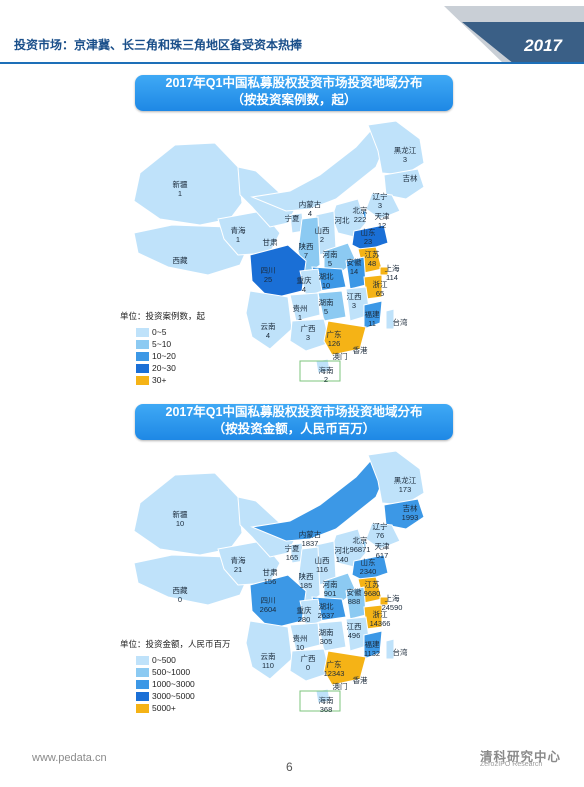 The width and height of the screenshot is (584, 787). I want to click on region-name: 青海, so click(238, 230).